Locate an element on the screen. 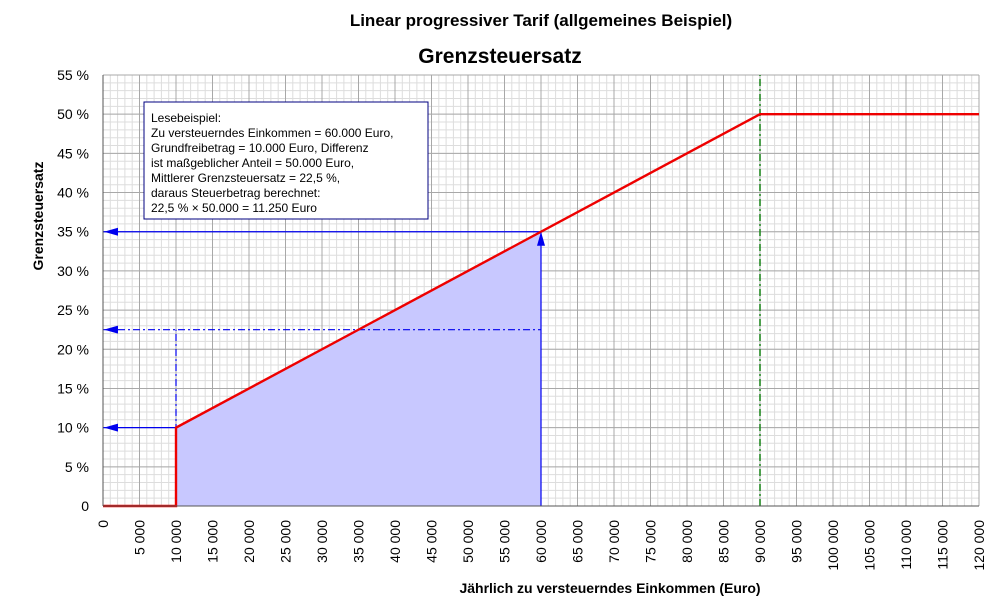 Image resolution: width=1000 pixels, height=600 pixels. y-tick-label: 0 is located at coordinates (85, 506).